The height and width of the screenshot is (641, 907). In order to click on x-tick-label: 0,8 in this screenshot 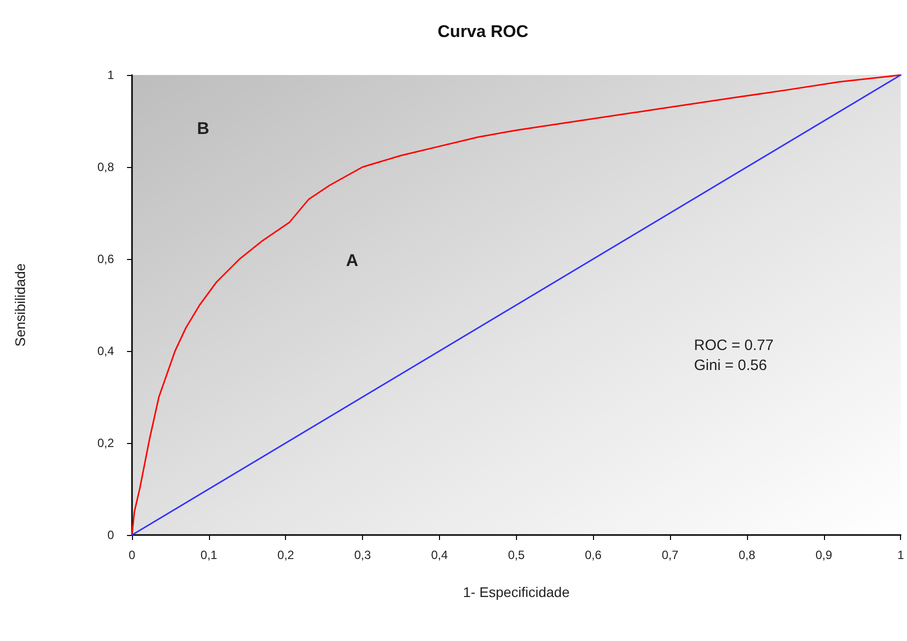, I will do `click(747, 555)`.